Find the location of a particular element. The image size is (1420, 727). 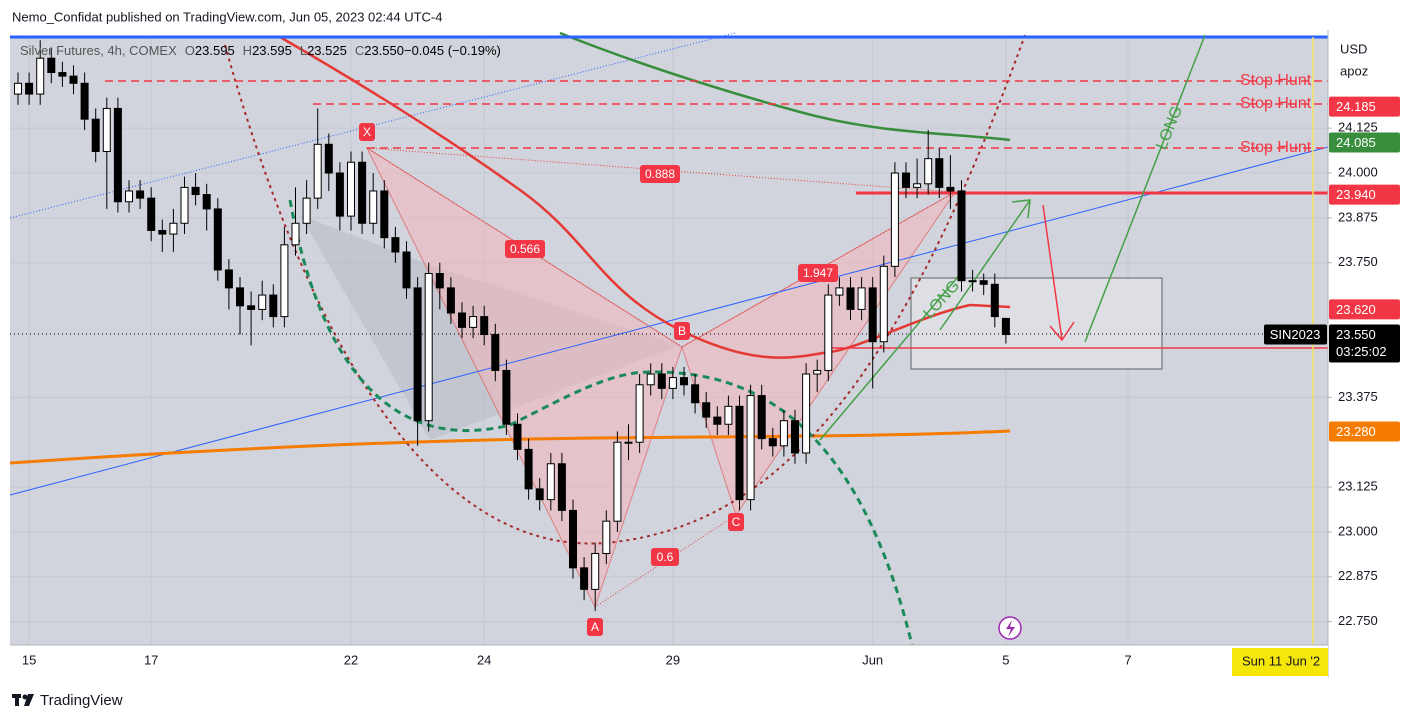

pattern-label: C is located at coordinates (736, 522).